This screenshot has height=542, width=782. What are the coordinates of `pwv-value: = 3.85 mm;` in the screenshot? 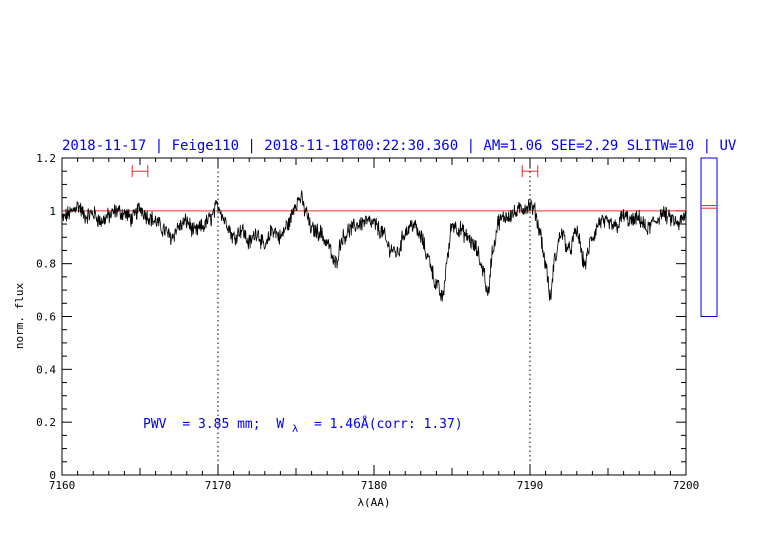 It's located at (221, 424).